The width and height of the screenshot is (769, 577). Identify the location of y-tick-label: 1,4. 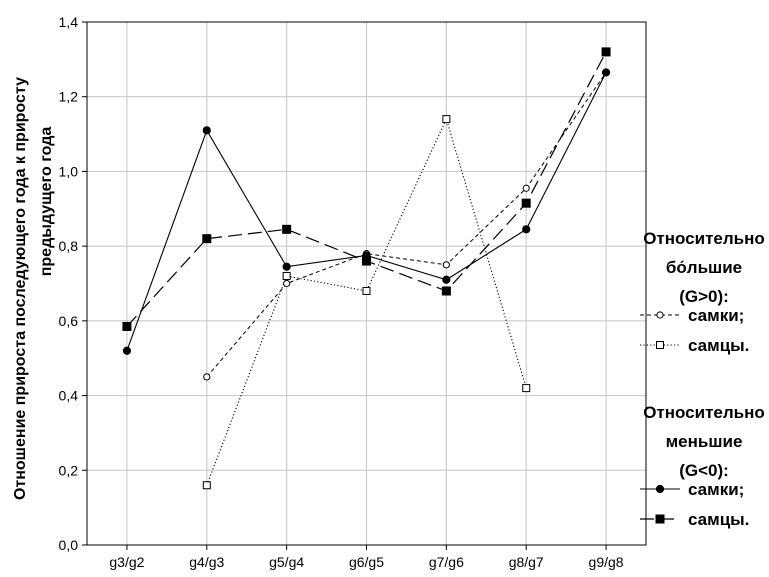
(69, 22).